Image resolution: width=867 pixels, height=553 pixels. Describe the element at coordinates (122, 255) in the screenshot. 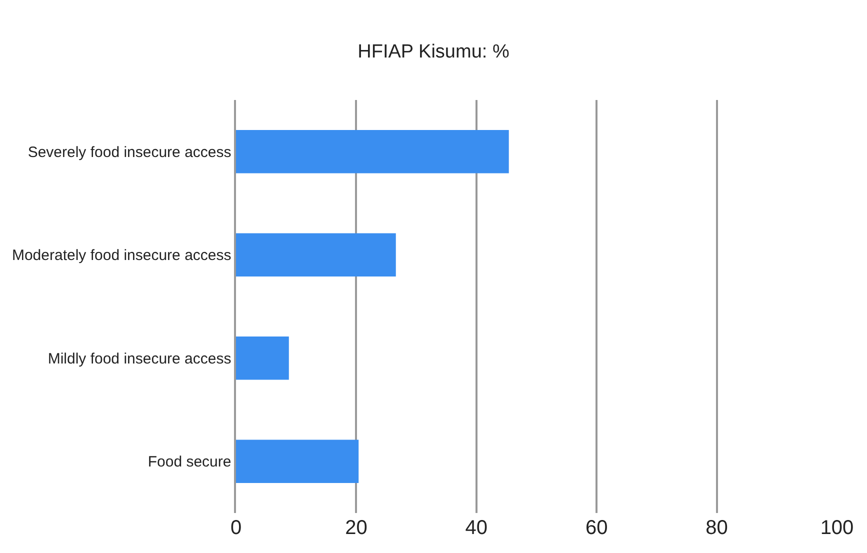

I see `y-tick-label: Moderately food insecure access` at that location.